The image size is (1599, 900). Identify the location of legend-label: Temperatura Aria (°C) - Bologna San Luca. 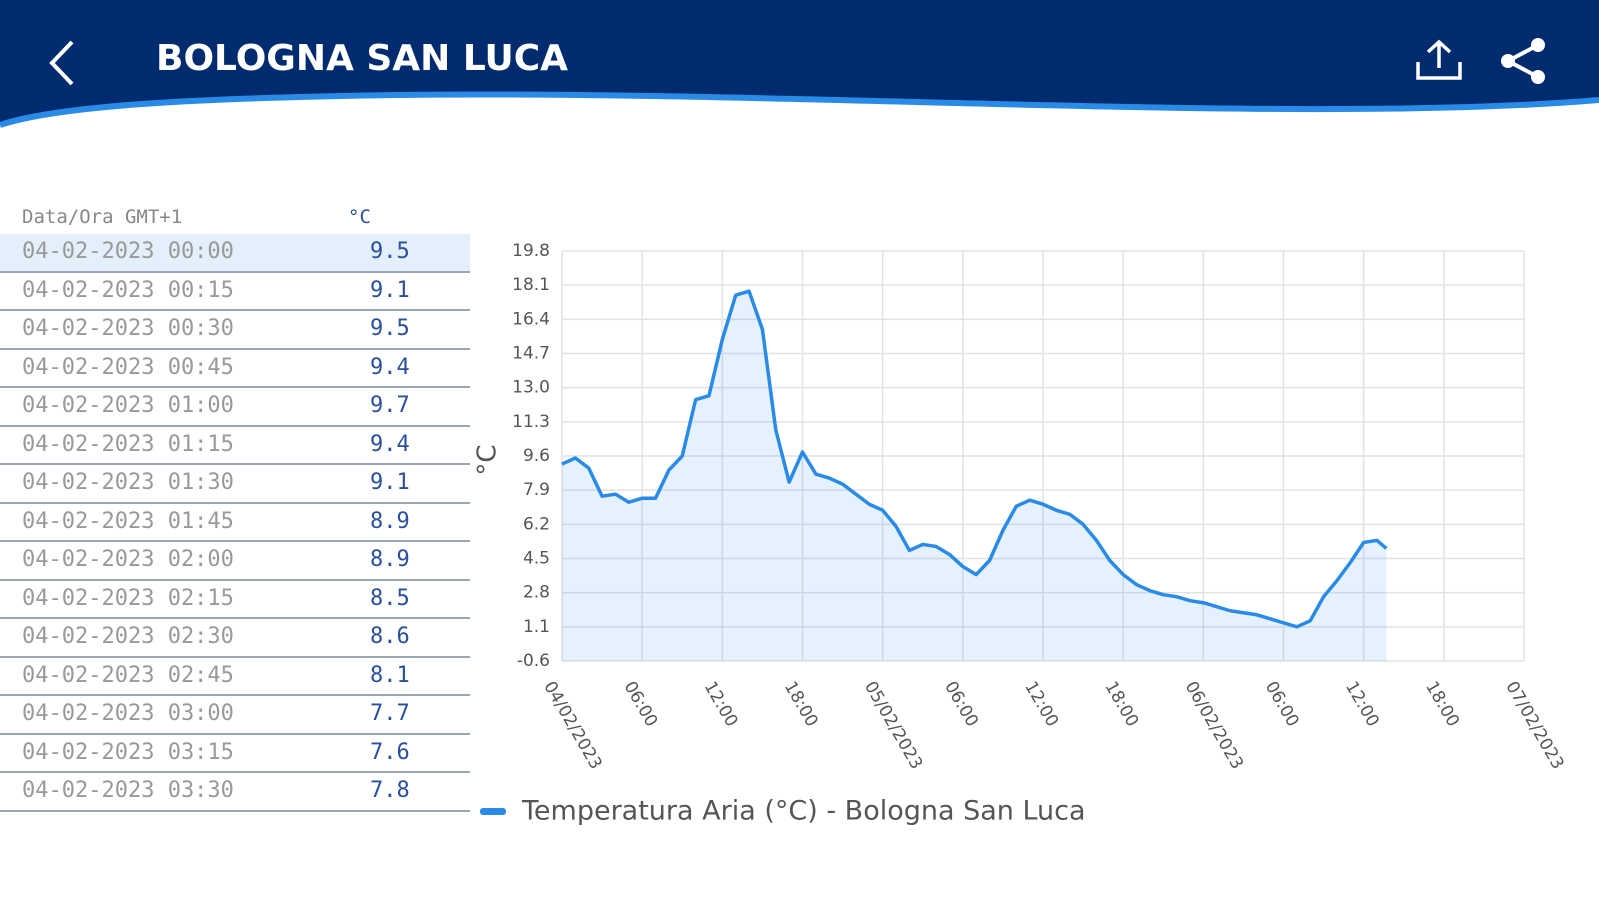
(803, 811).